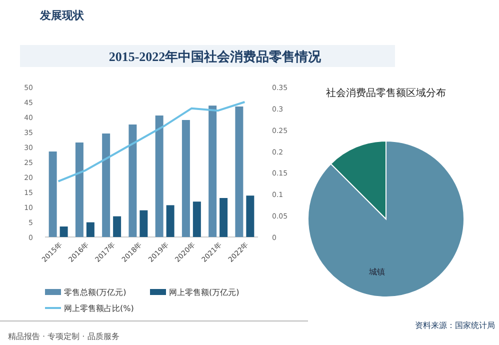  Describe the element at coordinates (99, 308) in the screenshot. I see `legend-label: 网上零售额占比(%)` at that location.